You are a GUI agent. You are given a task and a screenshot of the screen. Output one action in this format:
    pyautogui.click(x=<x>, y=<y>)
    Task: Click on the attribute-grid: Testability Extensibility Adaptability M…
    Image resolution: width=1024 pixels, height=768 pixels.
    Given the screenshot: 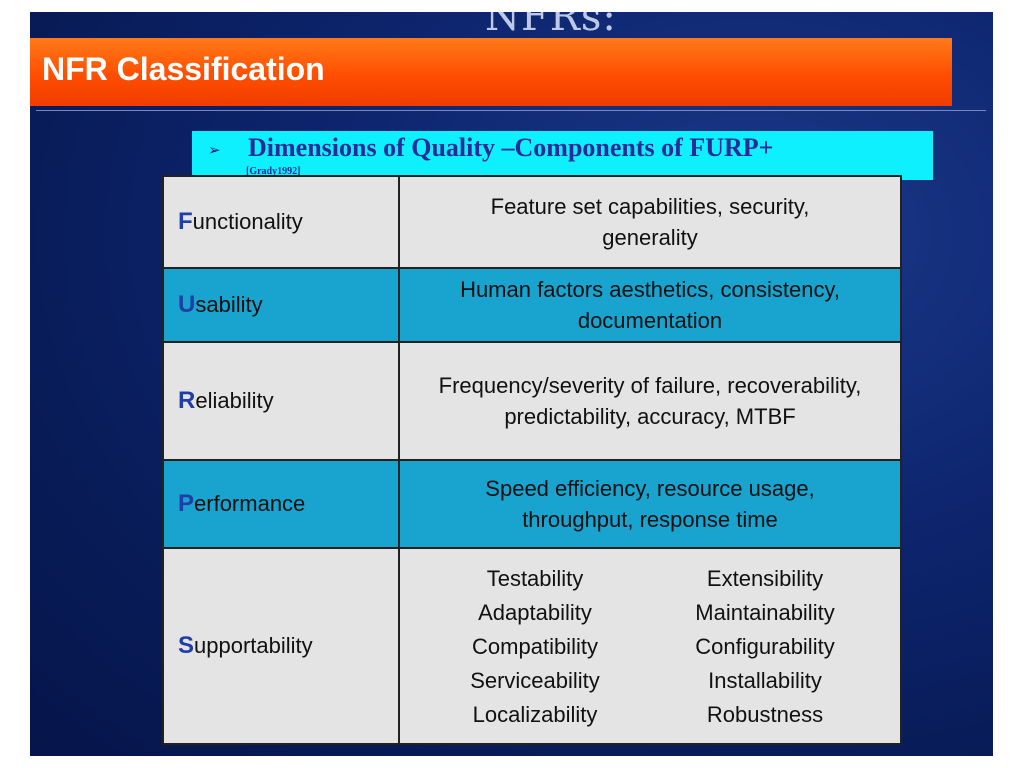 What is the action you would take?
    pyautogui.click(x=650, y=646)
    